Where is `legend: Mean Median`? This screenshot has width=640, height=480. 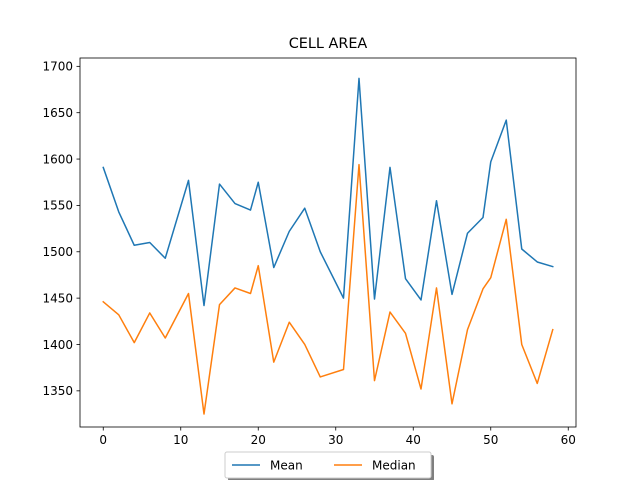 legend: Mean Median is located at coordinates (329, 465).